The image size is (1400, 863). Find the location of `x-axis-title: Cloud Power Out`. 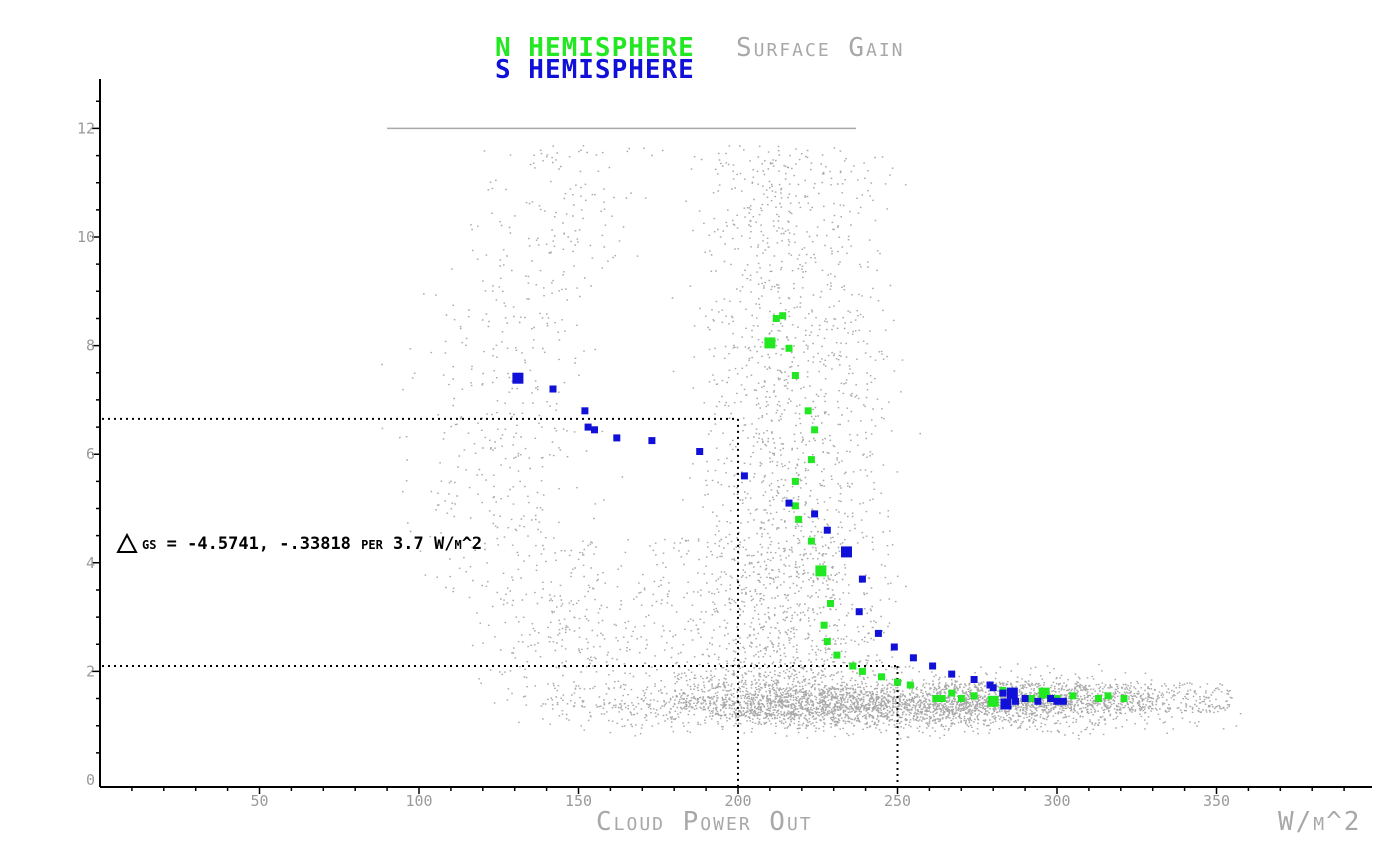

x-axis-title: Cloud Power Out is located at coordinates (704, 822).